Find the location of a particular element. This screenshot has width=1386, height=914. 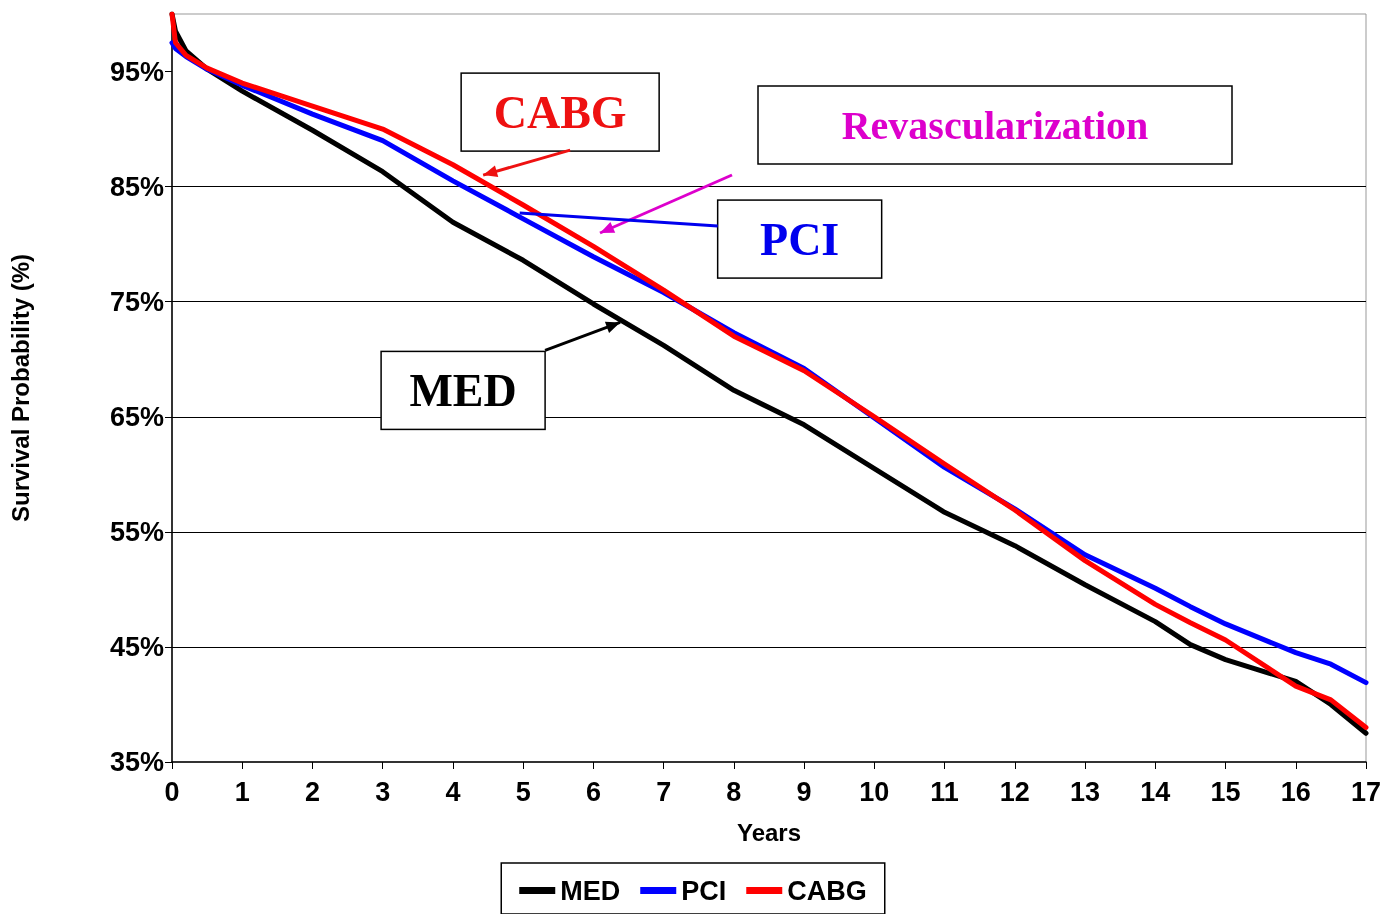

x-tick-label: 15 is located at coordinates (1225, 791).